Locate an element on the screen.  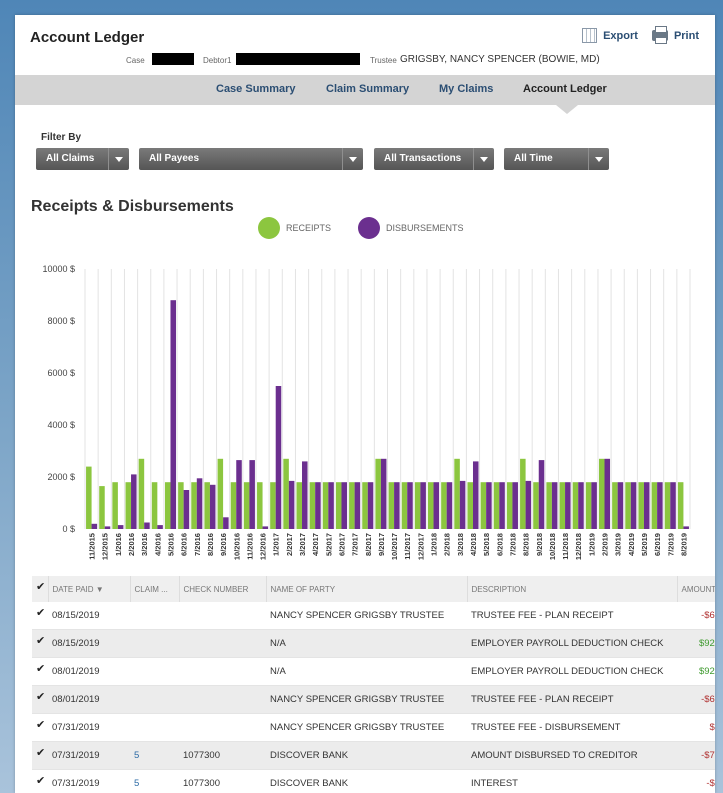
x-tick-label: 12/2016 is located at coordinates (263, 546).